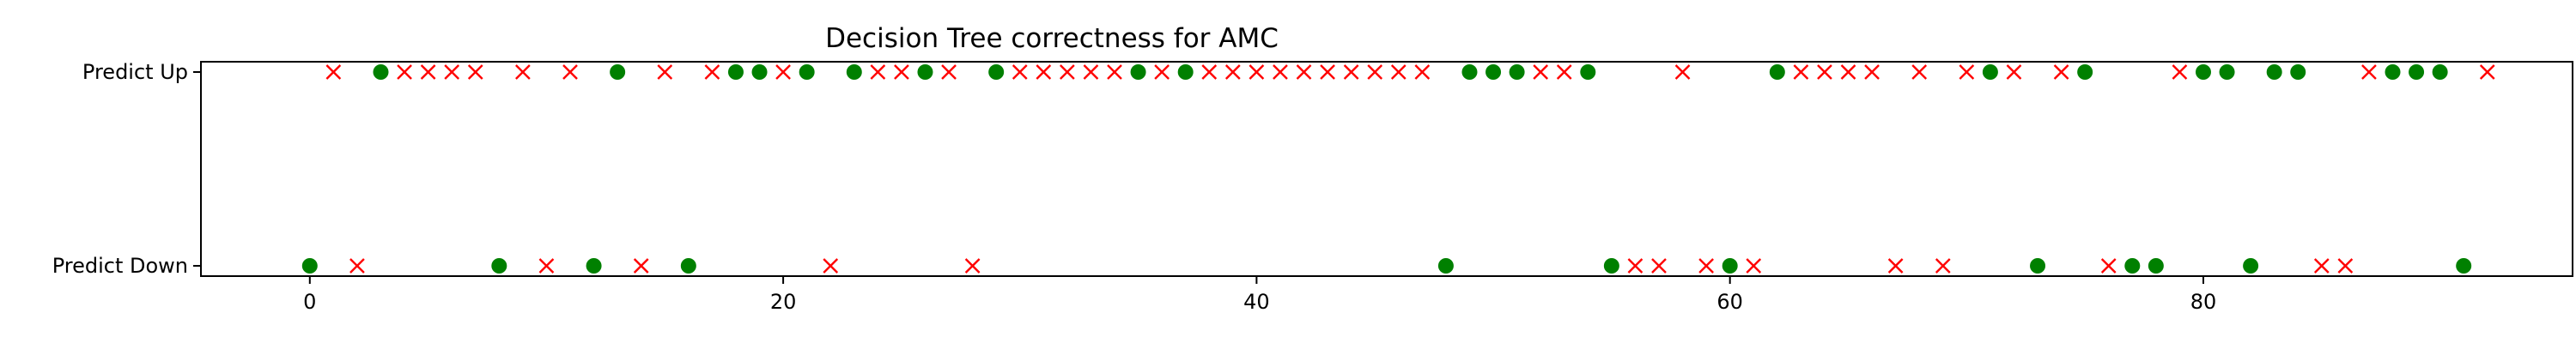  I want to click on chart-title: Decision Tree correctness for AMC, so click(1052, 38).